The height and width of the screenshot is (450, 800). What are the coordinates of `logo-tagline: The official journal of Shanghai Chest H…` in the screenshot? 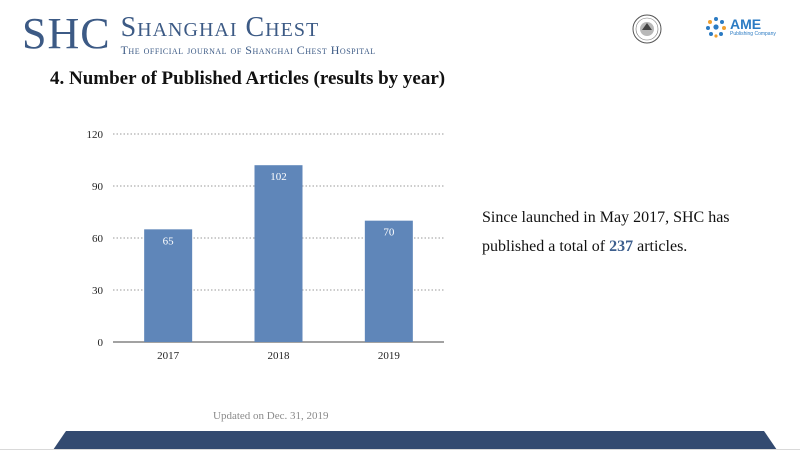 It's located at (248, 50).